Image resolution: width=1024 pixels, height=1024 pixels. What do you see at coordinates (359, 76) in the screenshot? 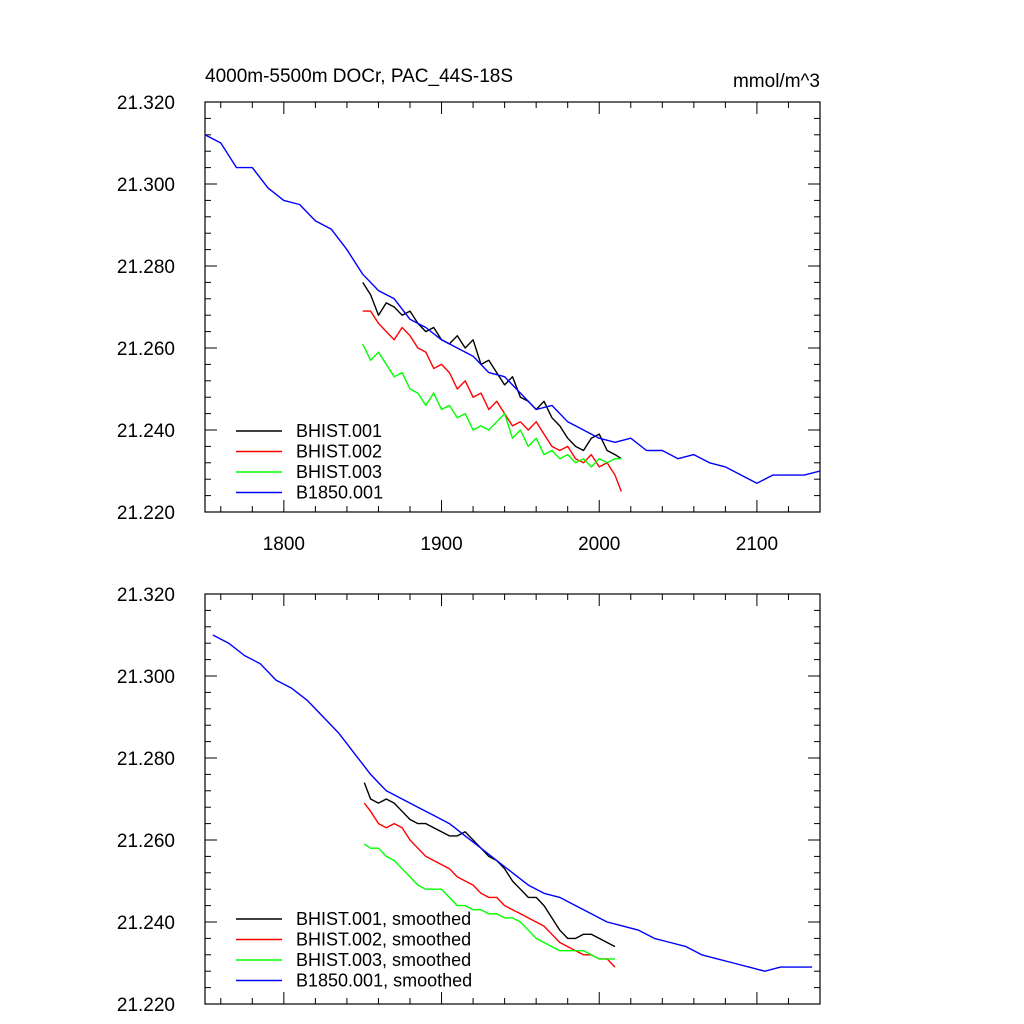
I see `chart-title: 4000m-5500m DOCr, PAC_44S-18S` at bounding box center [359, 76].